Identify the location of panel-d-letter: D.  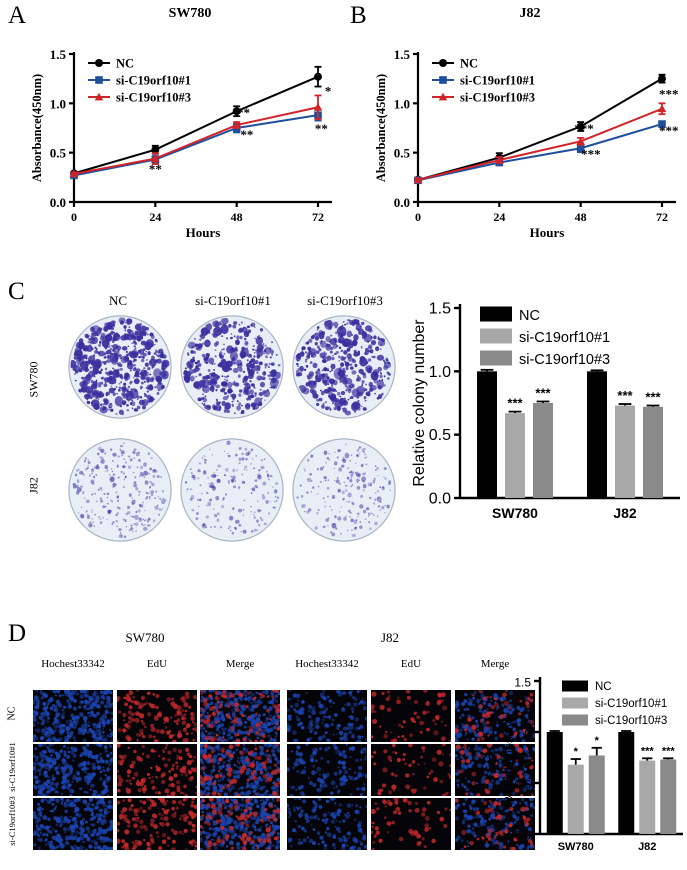
(17, 633).